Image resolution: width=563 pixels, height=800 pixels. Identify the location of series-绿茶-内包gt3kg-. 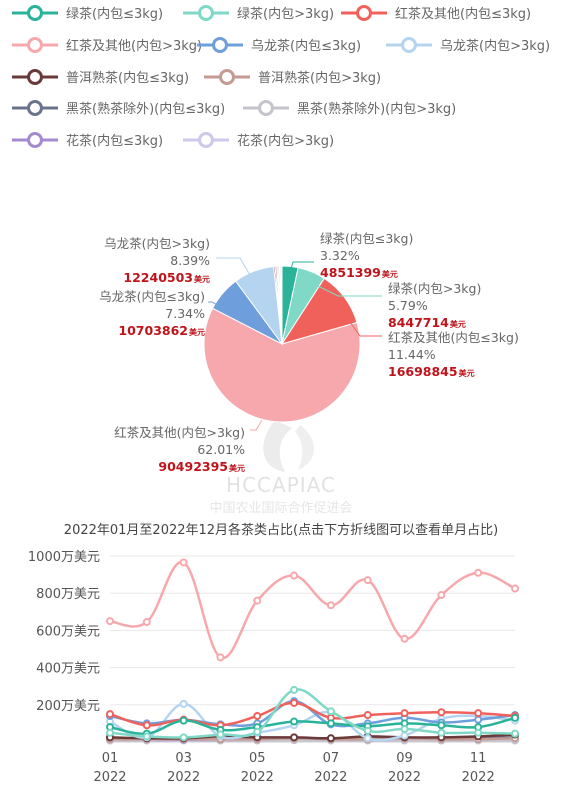
(312, 713).